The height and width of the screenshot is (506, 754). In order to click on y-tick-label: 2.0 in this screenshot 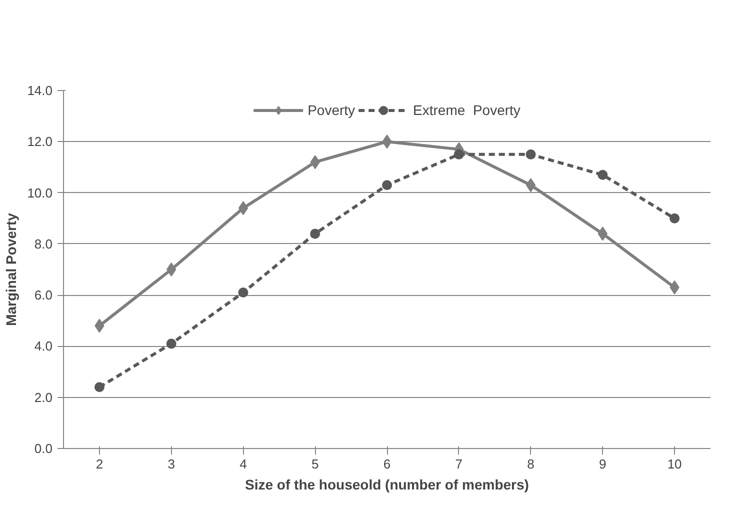, I will do `click(43, 397)`.